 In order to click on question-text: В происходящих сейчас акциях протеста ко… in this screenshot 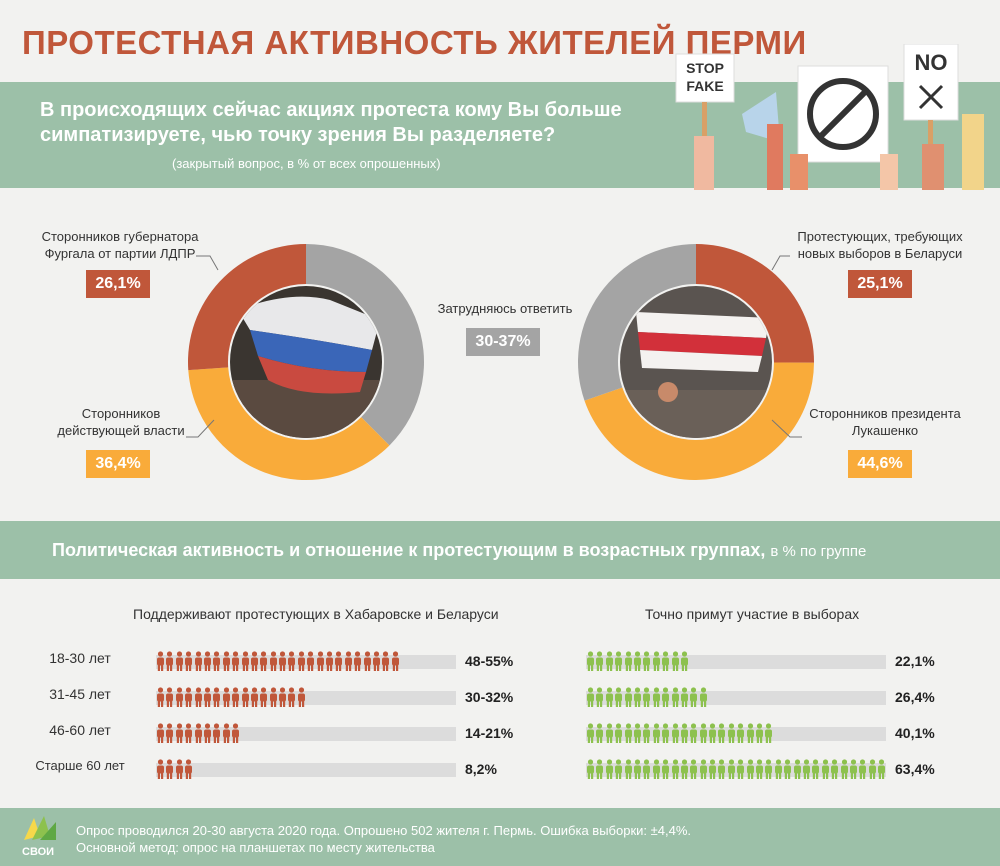, I will do `click(331, 122)`.